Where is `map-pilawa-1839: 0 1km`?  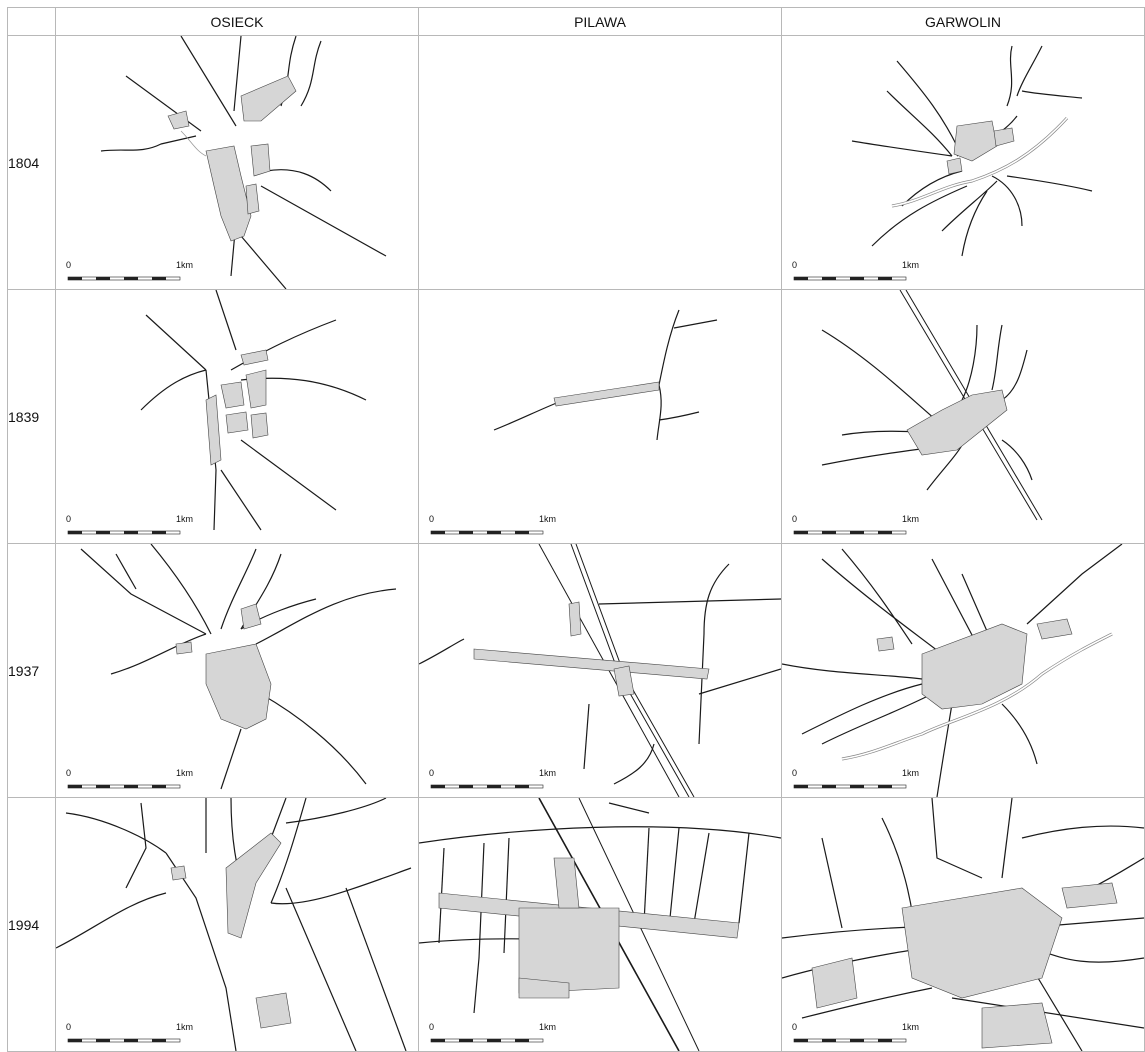 map-pilawa-1839: 0 1km is located at coordinates (600, 416).